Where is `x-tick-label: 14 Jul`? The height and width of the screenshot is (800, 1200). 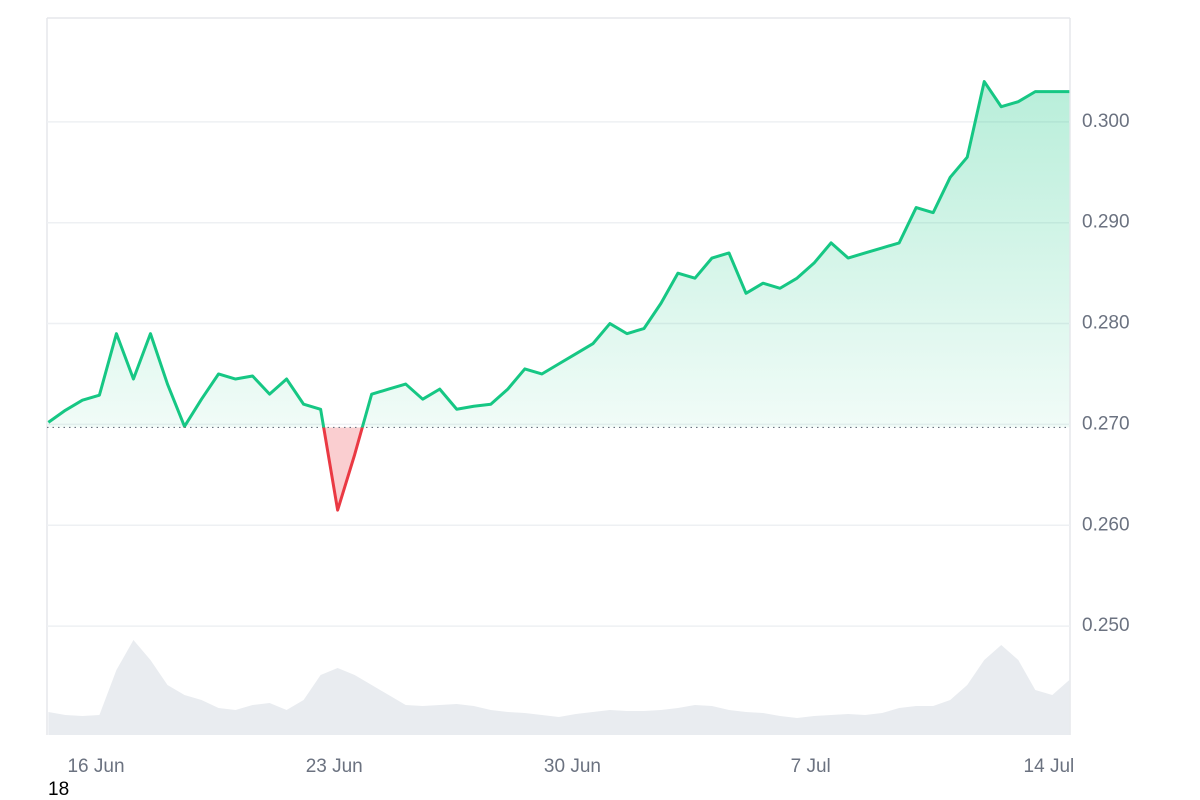
x-tick-label: 14 Jul is located at coordinates (1049, 766).